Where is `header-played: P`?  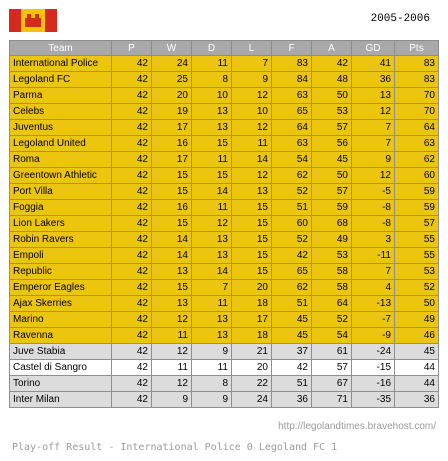
header-played: P is located at coordinates (131, 48).